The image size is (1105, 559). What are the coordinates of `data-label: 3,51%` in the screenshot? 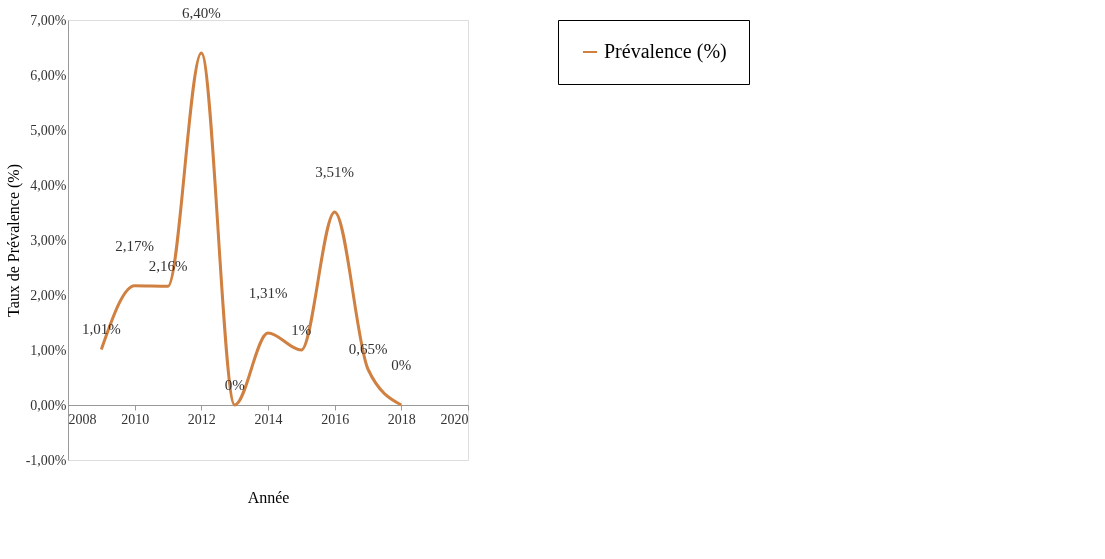 It's located at (335, 171).